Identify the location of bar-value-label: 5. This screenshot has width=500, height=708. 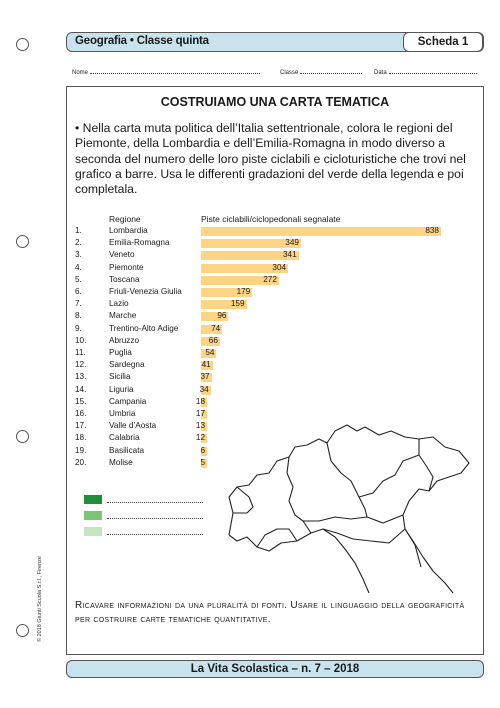
(202, 462).